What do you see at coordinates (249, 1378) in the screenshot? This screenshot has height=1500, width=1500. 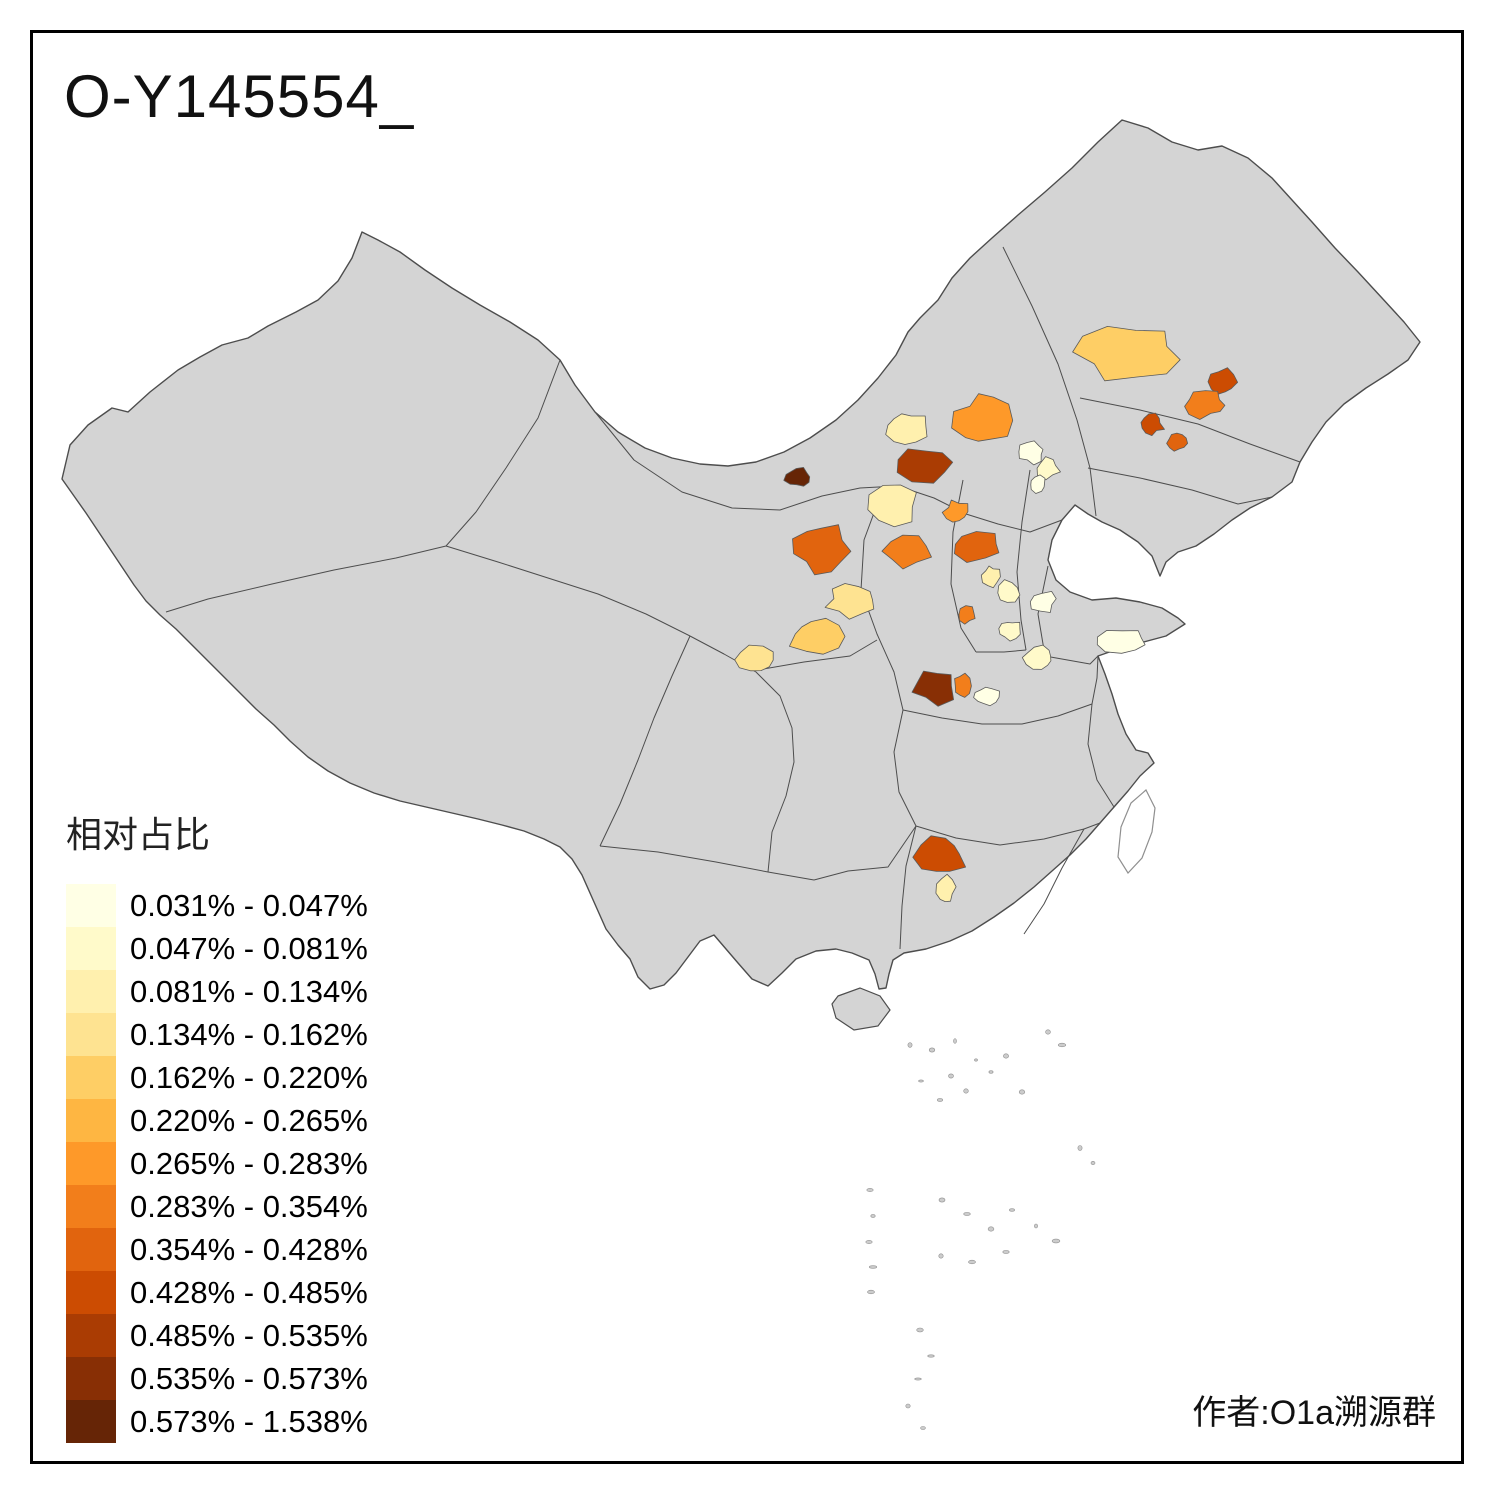 I see `legend-label: 0.535% - 0.573%` at bounding box center [249, 1378].